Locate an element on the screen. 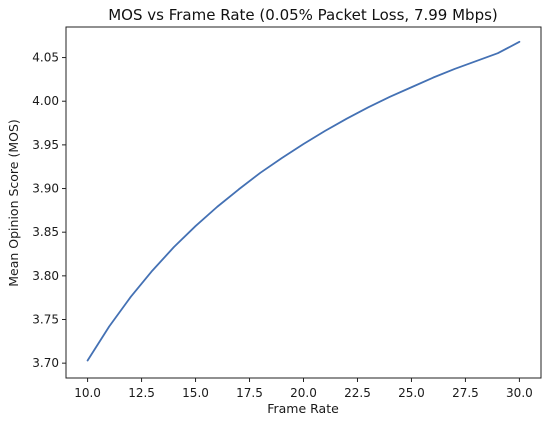 The height and width of the screenshot is (421, 550). x-tick-label: 17.5 is located at coordinates (249, 393).